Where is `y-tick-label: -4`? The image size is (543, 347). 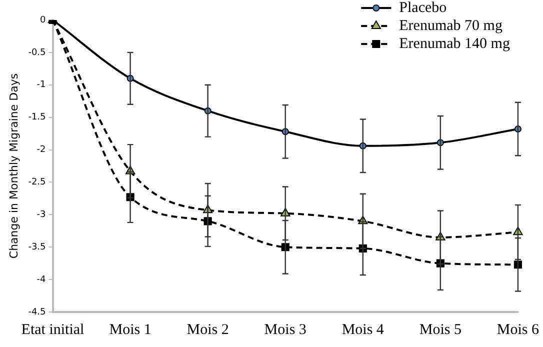 y-tick-label: -4 is located at coordinates (41, 279).